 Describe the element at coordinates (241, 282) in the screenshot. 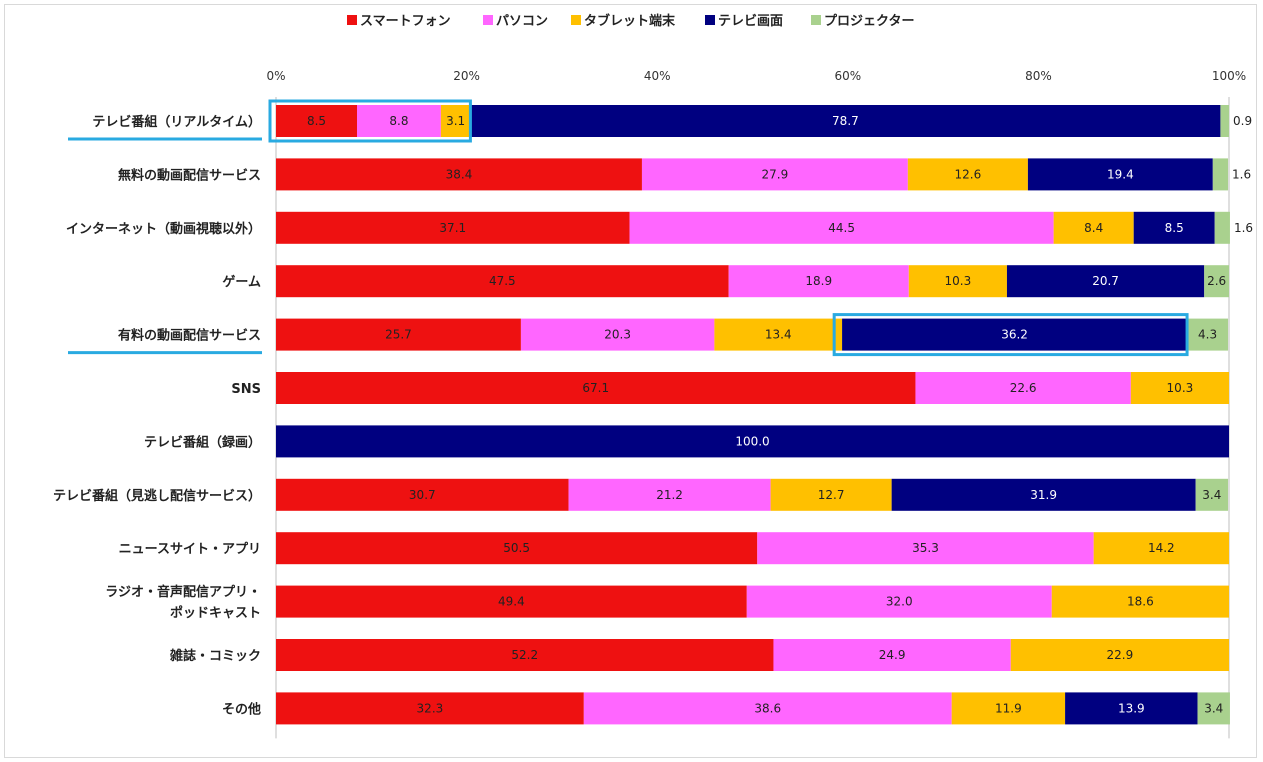

I see `category-label: ゲーム` at that location.